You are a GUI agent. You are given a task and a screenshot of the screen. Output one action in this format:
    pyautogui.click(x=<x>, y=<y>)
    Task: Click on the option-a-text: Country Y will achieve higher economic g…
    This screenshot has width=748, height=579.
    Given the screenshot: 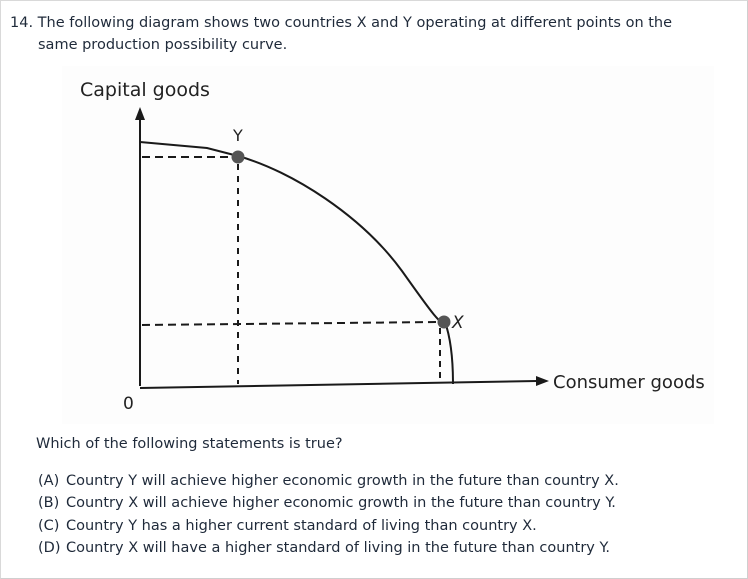 What is the action you would take?
    pyautogui.click(x=342, y=481)
    